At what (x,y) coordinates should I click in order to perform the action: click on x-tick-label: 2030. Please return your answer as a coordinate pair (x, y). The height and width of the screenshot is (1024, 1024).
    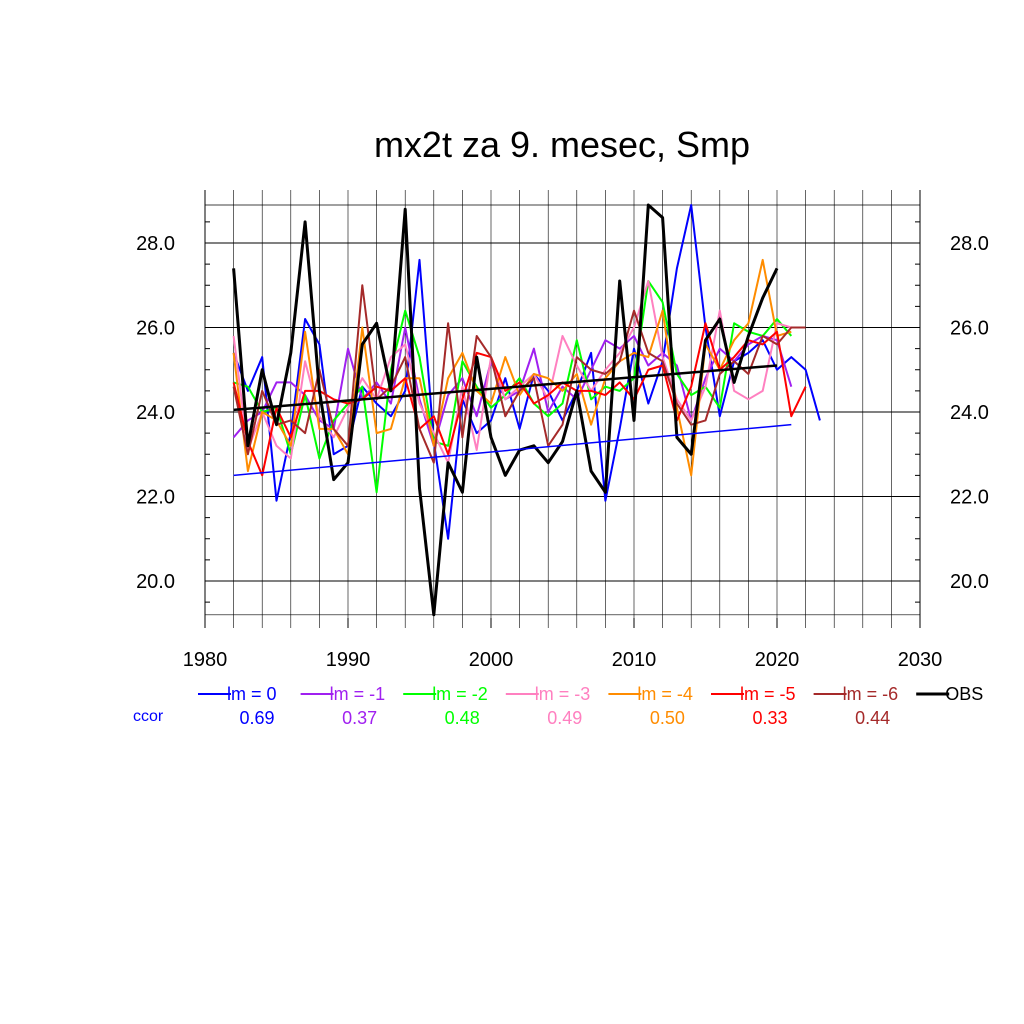
    Looking at the image, I should click on (920, 660).